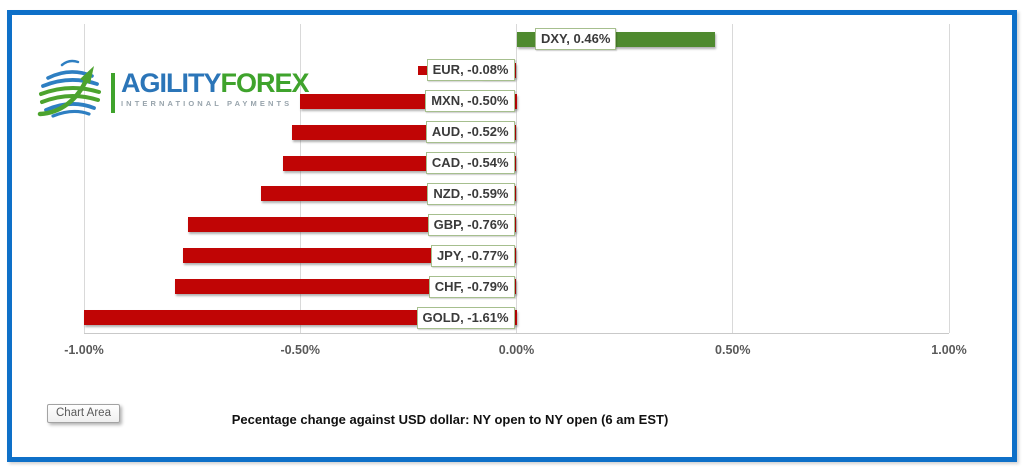 This screenshot has width=1024, height=474. I want to click on x-axis-tick-label: -1.00%, so click(84, 350).